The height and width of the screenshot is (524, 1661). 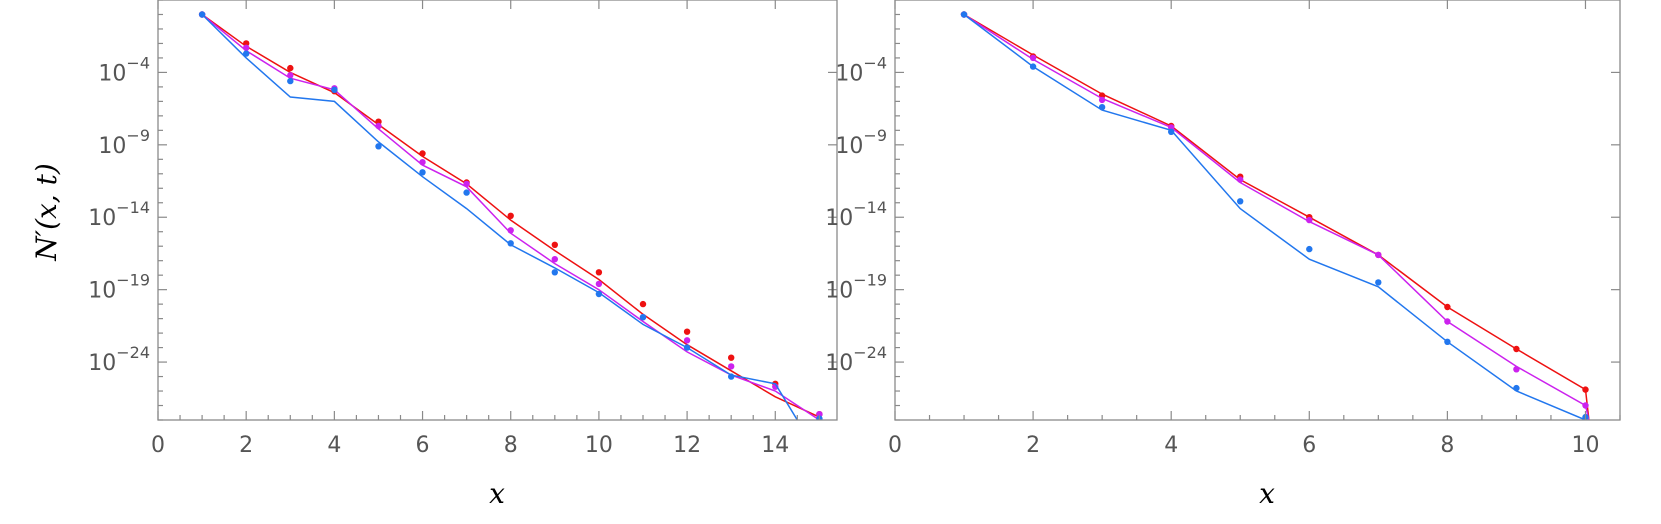 I want to click on right-x-tick-label-4: 8, so click(x=1447, y=445).